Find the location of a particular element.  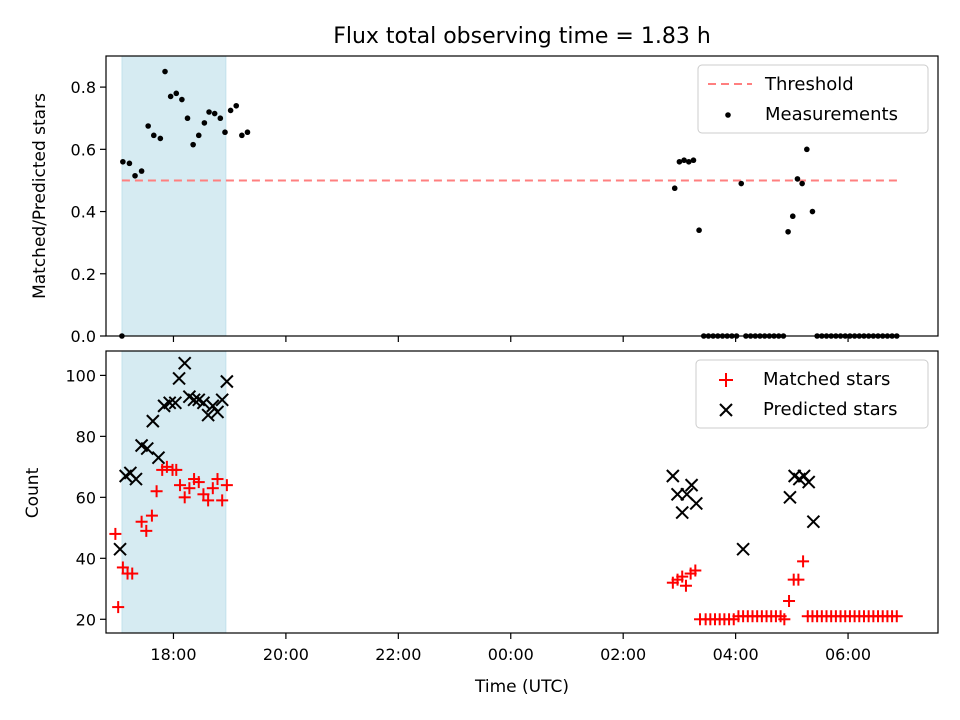

legend-predicted-label: Predicted stars is located at coordinates (830, 409).